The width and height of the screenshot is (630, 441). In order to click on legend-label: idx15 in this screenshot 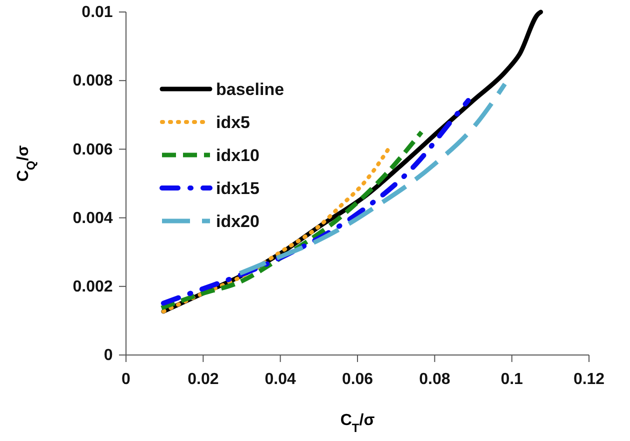, I will do `click(238, 188)`.